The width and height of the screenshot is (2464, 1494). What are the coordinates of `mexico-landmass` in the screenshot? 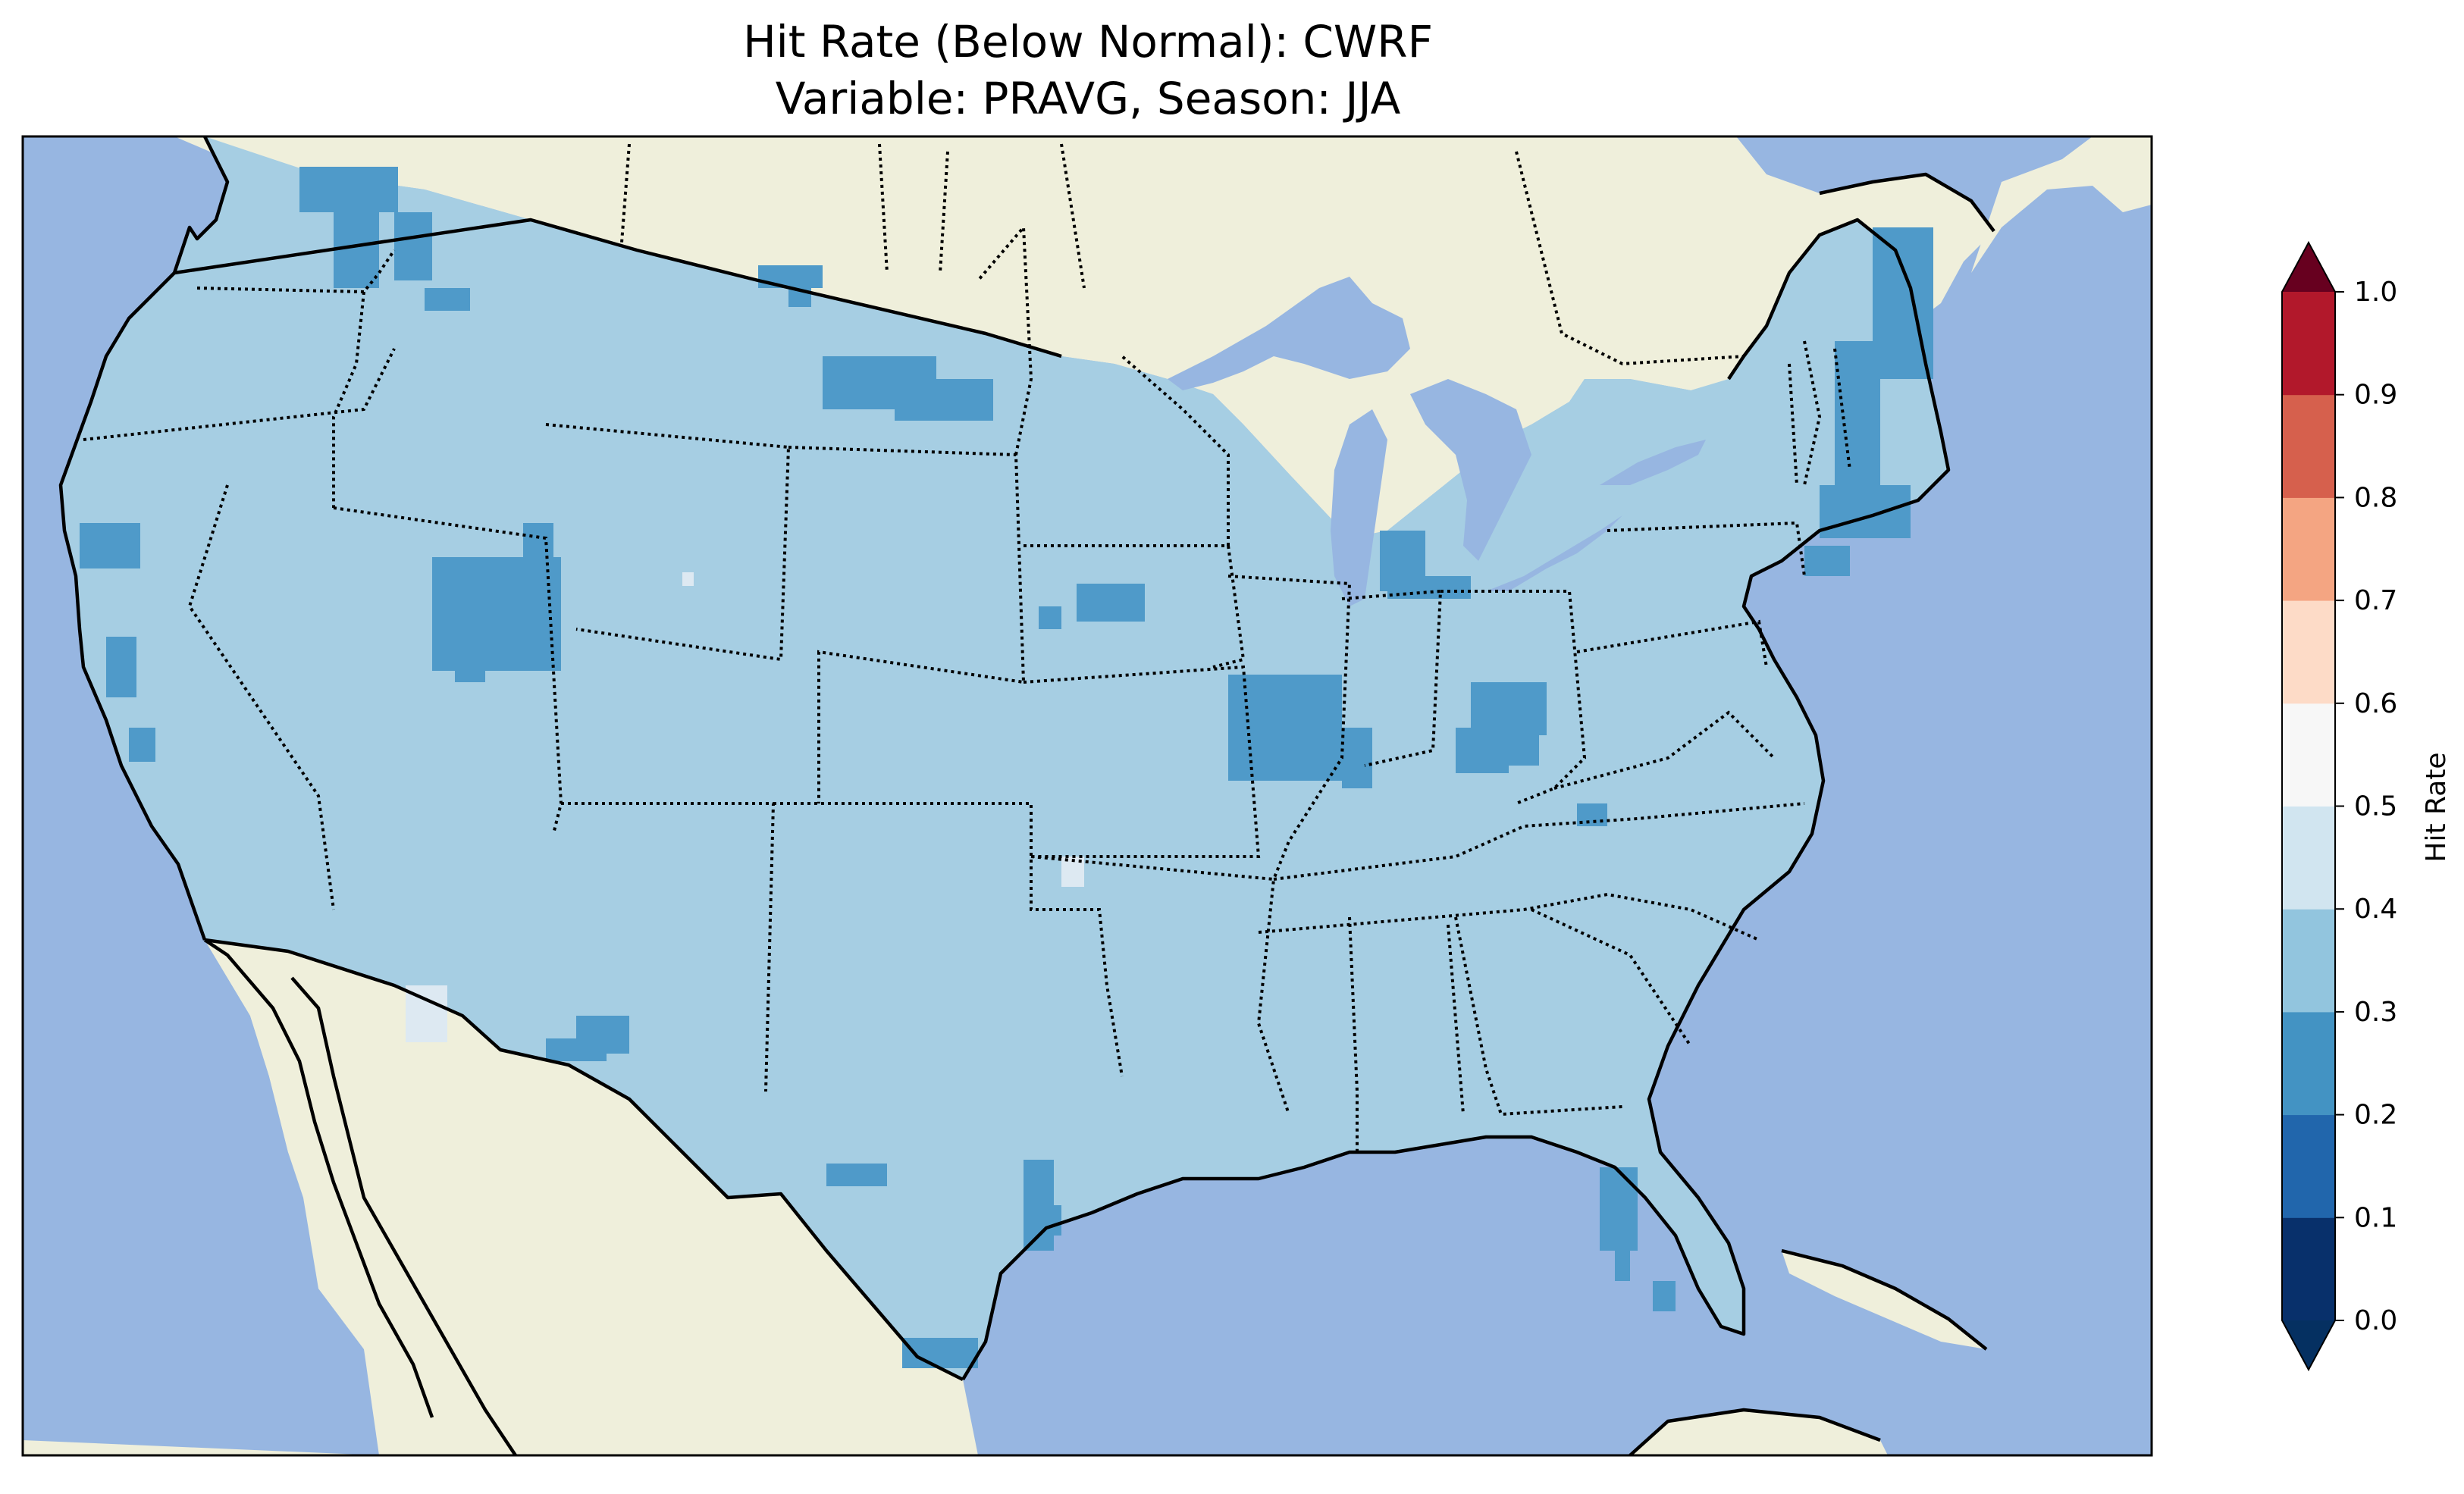 It's located at (500, 1197).